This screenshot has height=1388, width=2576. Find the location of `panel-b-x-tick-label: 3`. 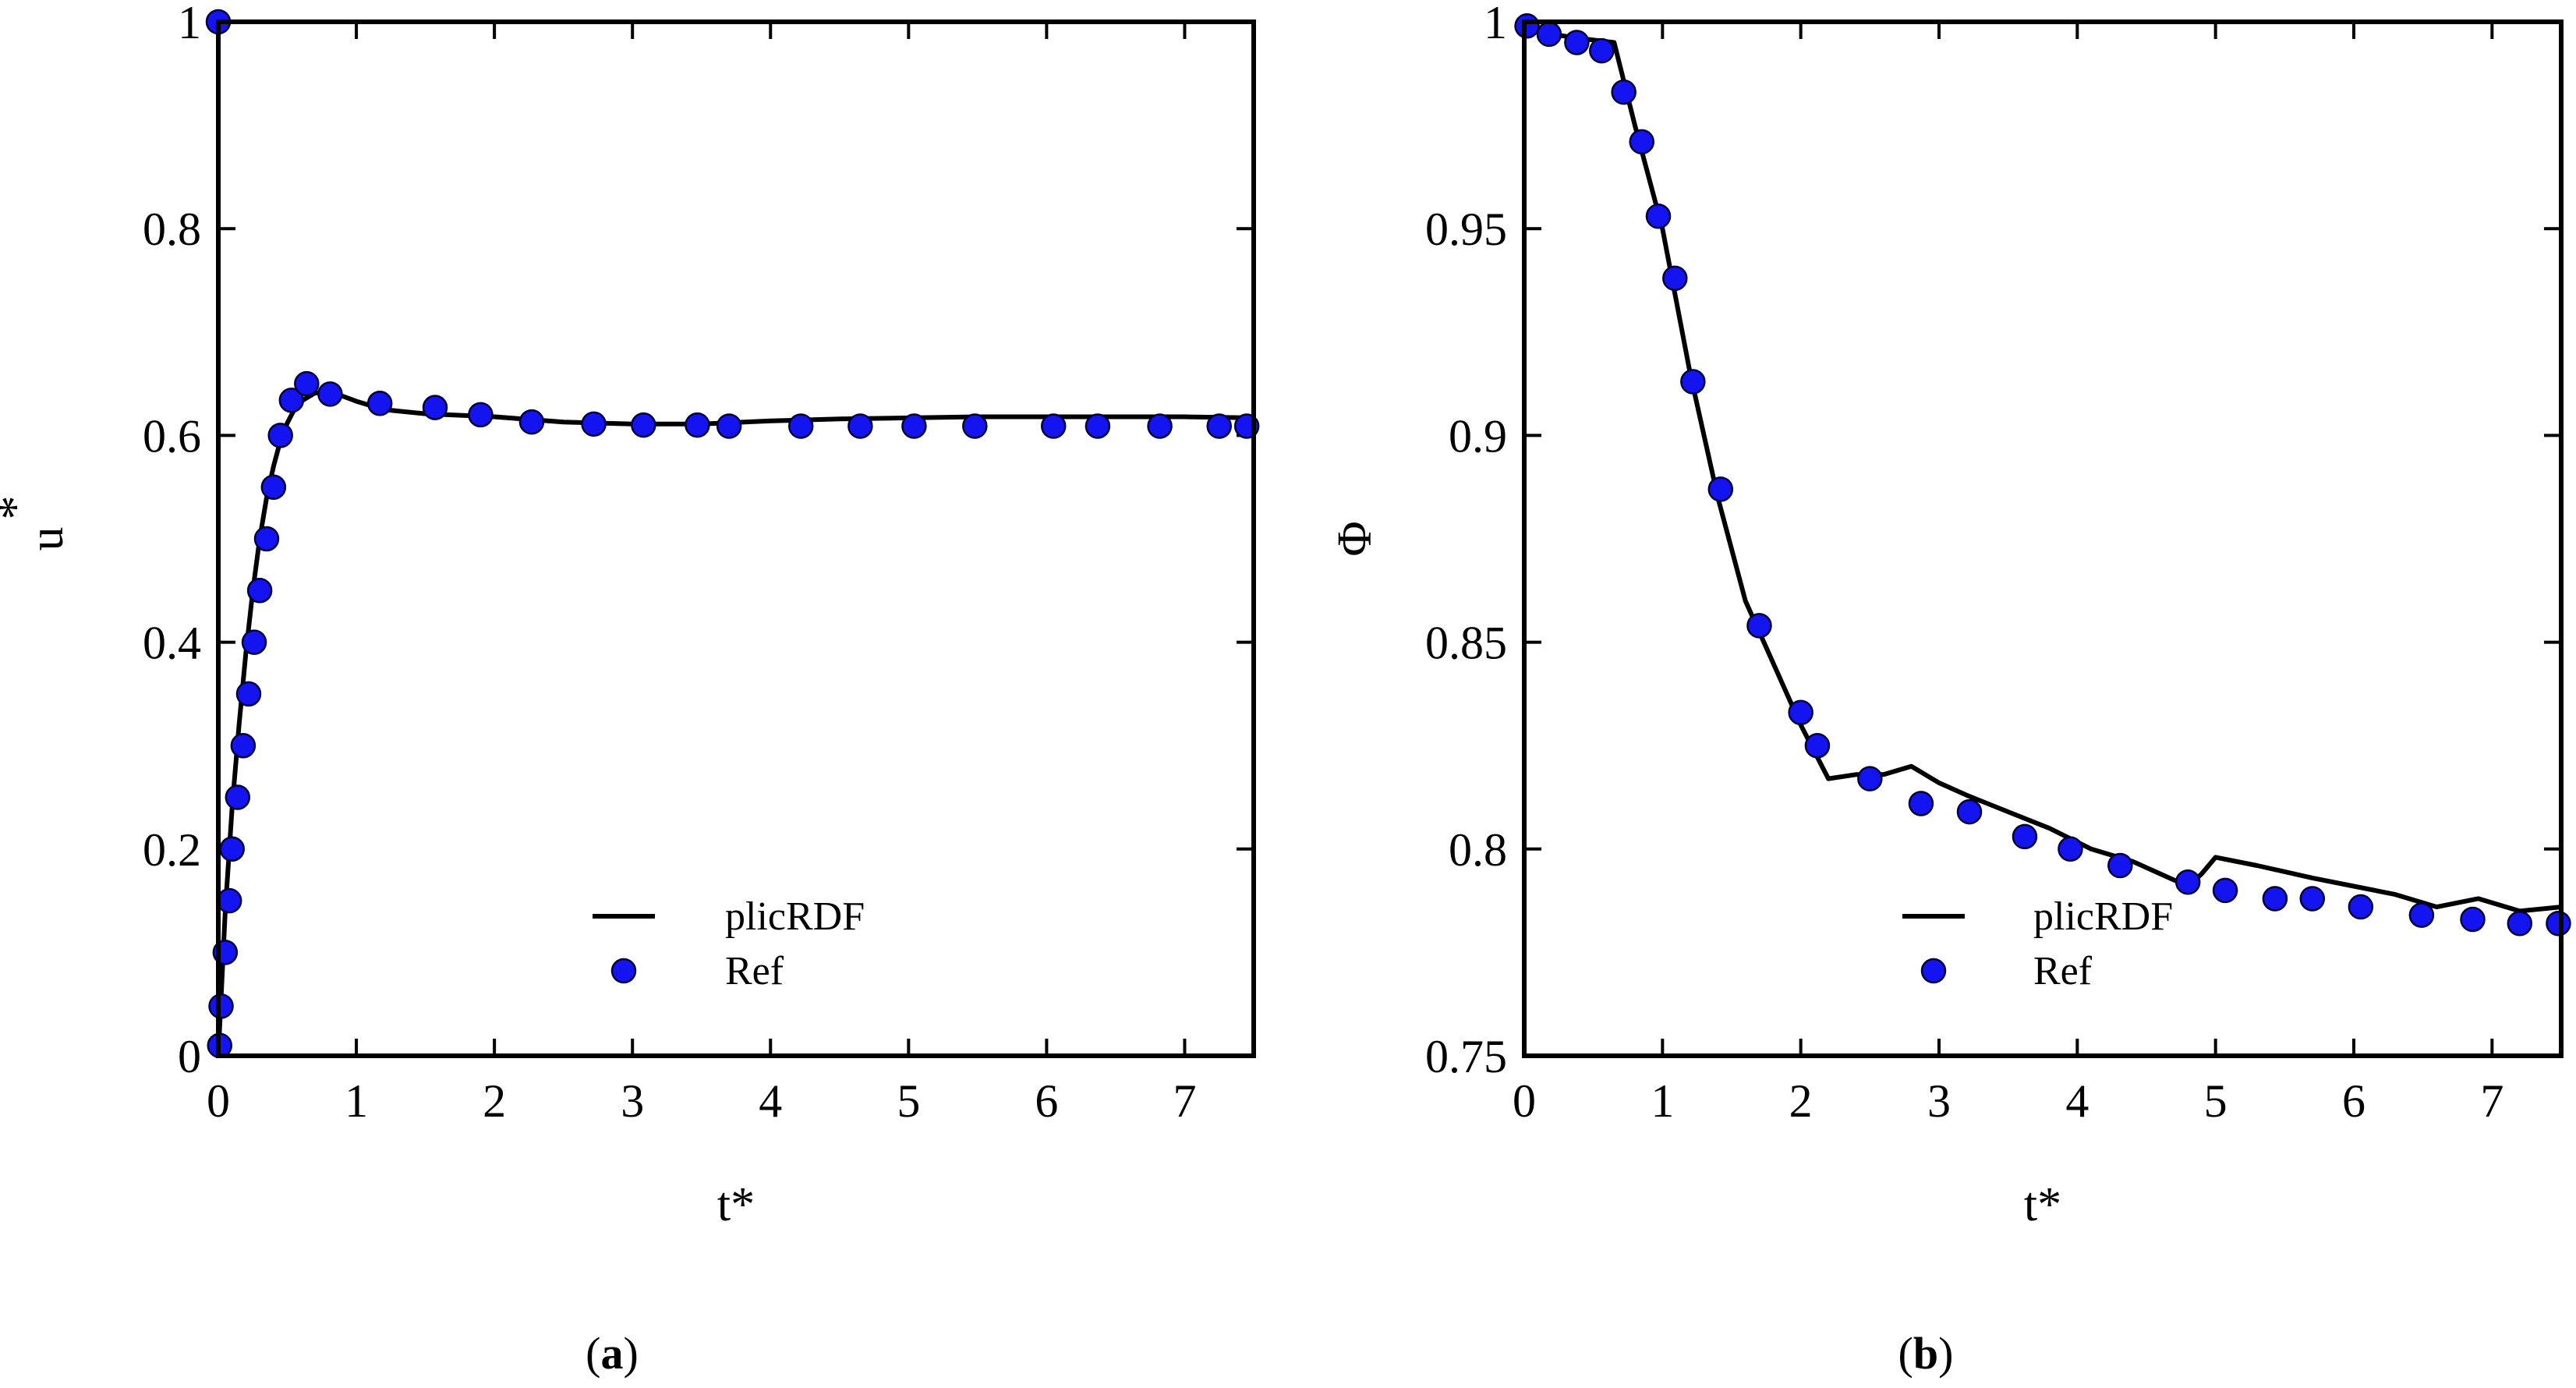

panel-b-x-tick-label: 3 is located at coordinates (1939, 1101).